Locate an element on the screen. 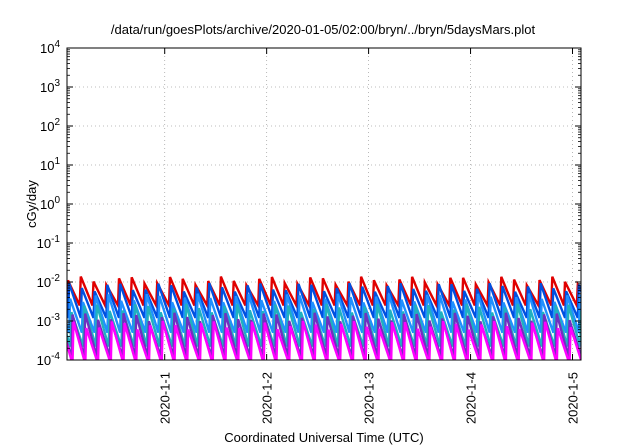  y-tick-label: 10² is located at coordinates (50, 125).